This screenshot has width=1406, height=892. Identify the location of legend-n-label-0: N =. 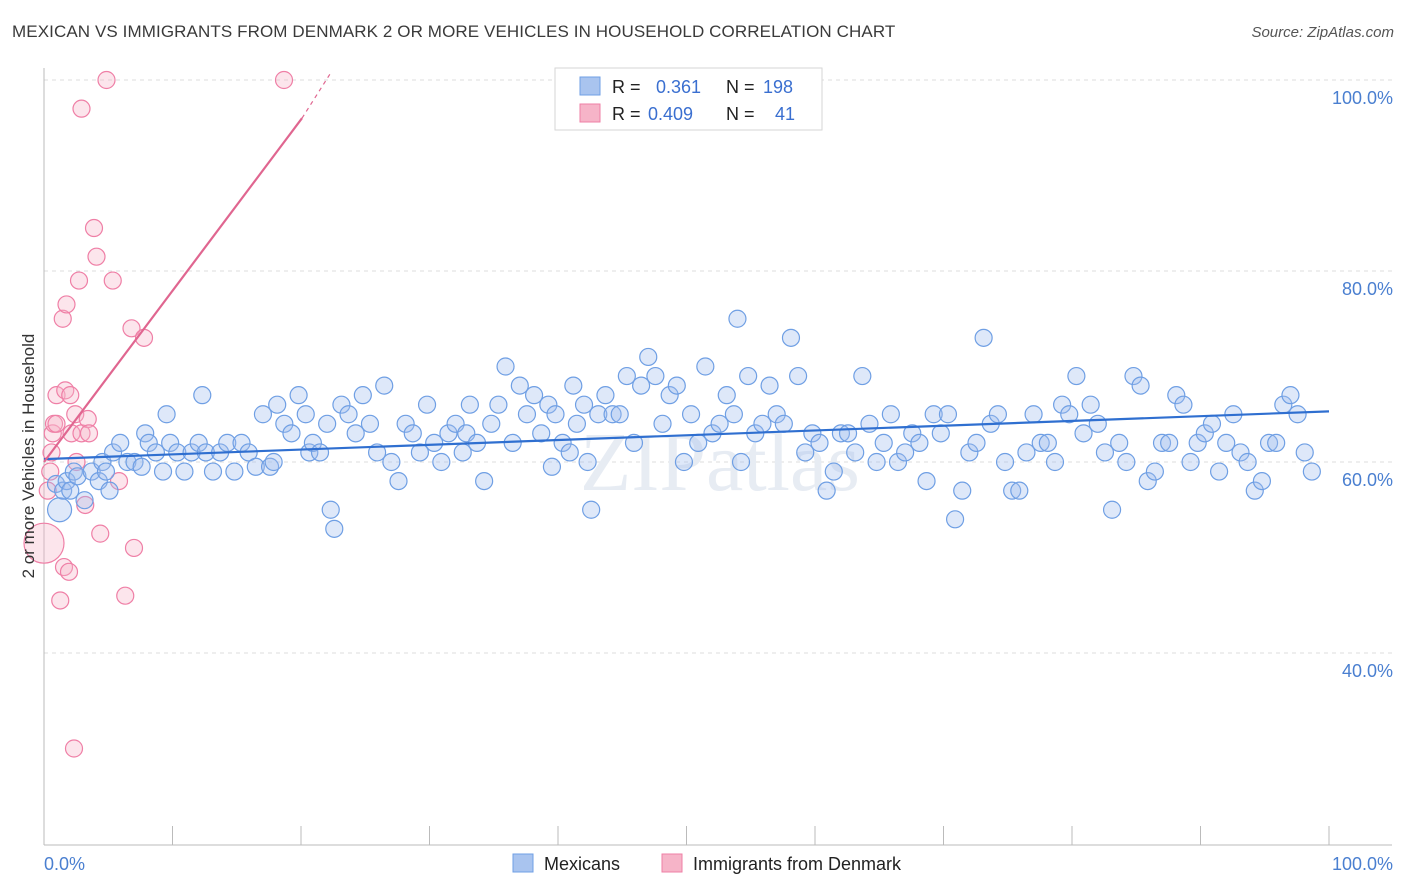
(740, 87).